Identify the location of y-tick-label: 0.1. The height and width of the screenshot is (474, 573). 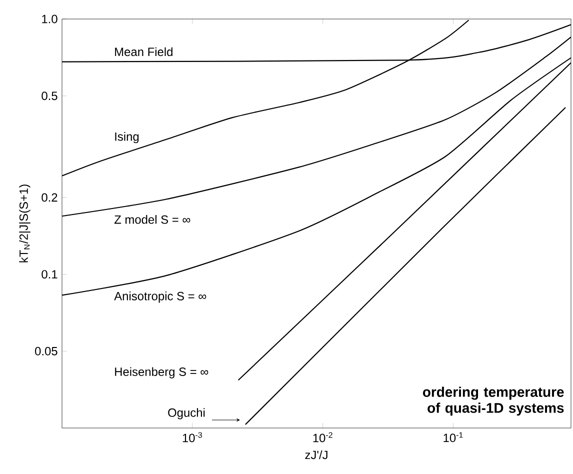
(50, 274).